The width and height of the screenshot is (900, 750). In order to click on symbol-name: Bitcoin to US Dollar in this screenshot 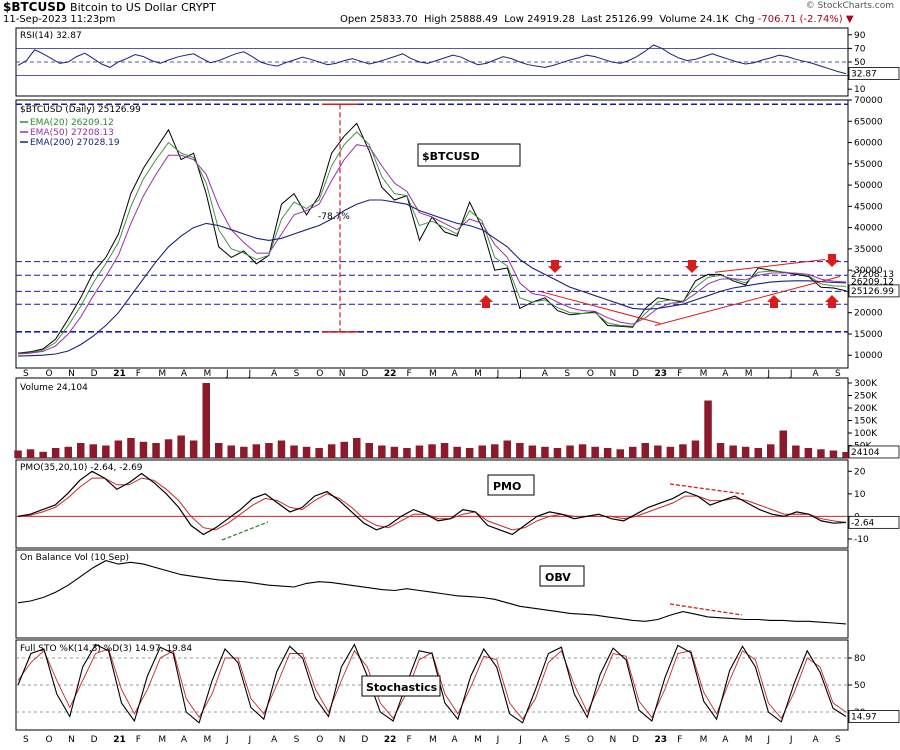, I will do `click(123, 7)`.